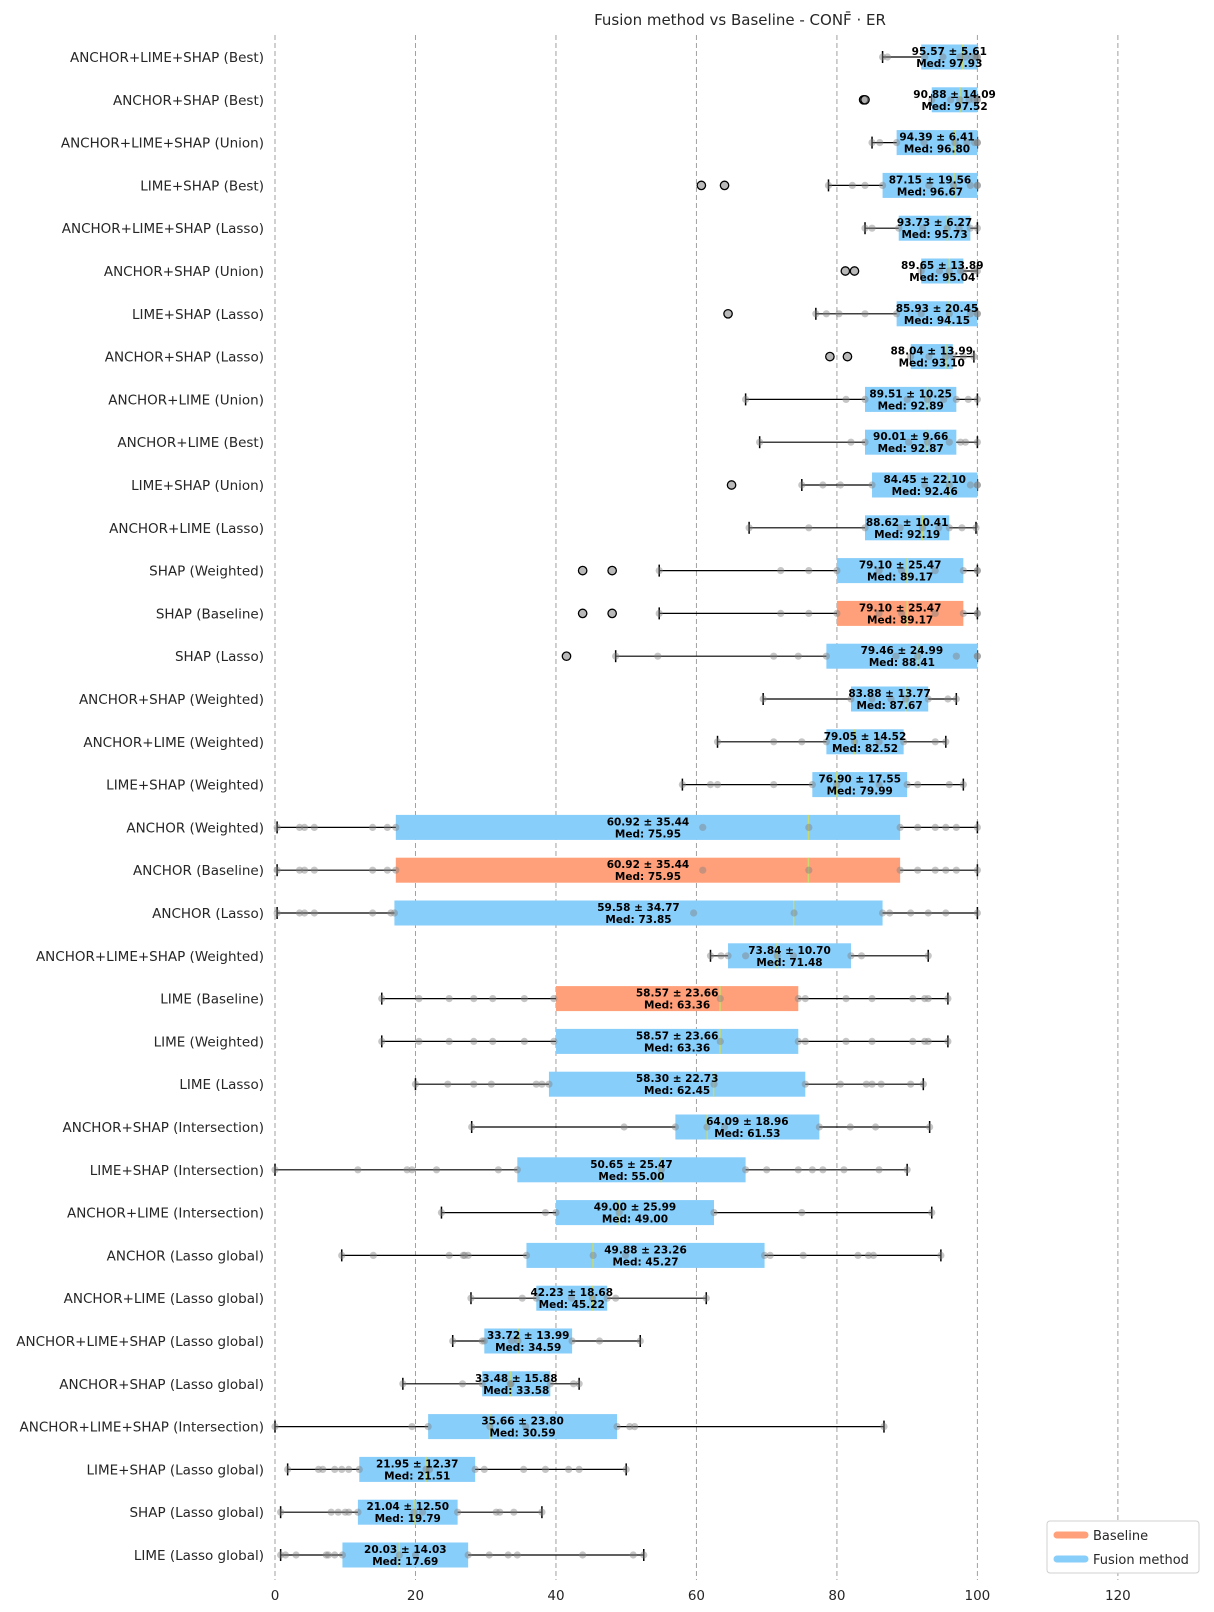  Describe the element at coordinates (910, 437) in the screenshot. I see `mean-annotation: 90.01 ± 9.66` at that location.